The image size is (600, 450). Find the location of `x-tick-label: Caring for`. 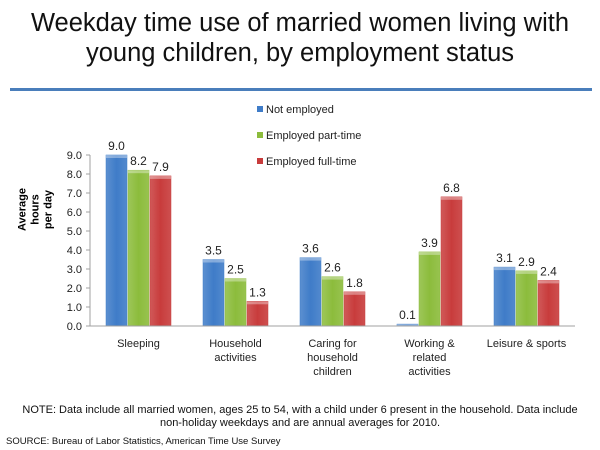

x-tick-label: Caring for is located at coordinates (332, 344).